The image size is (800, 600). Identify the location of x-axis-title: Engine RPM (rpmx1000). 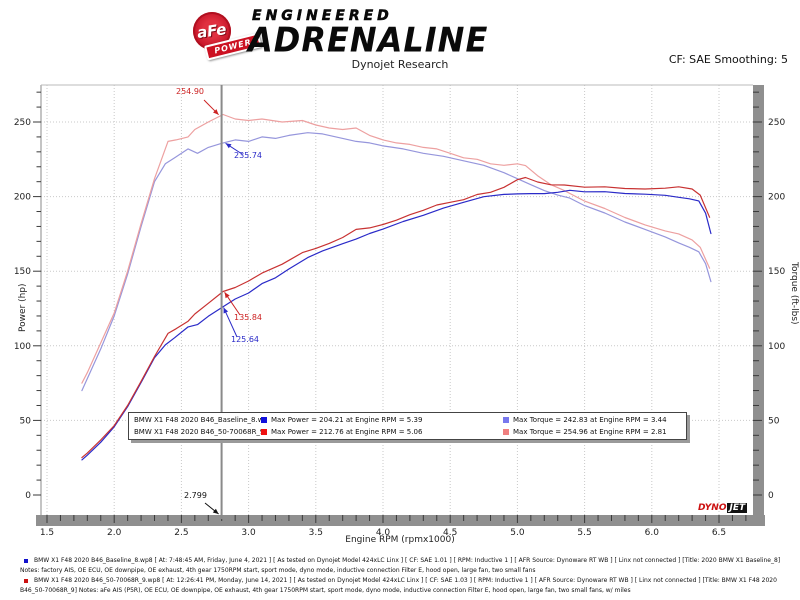
(400, 540).